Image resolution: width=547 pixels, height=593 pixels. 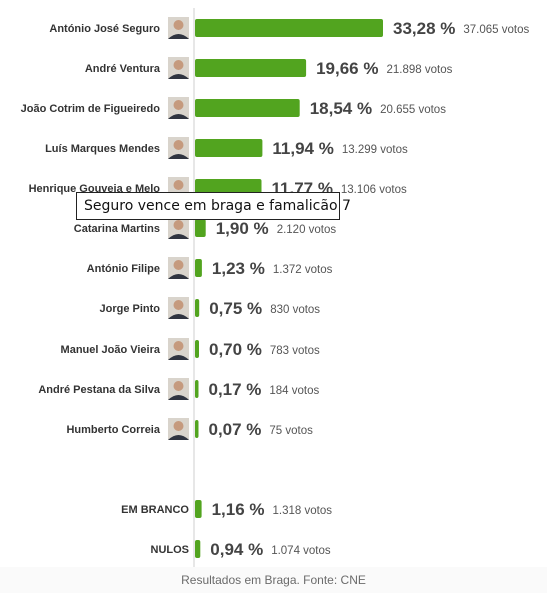 I want to click on chart-row: EM BRANCO 1,16 % 1.318 votos, so click(x=226, y=509).